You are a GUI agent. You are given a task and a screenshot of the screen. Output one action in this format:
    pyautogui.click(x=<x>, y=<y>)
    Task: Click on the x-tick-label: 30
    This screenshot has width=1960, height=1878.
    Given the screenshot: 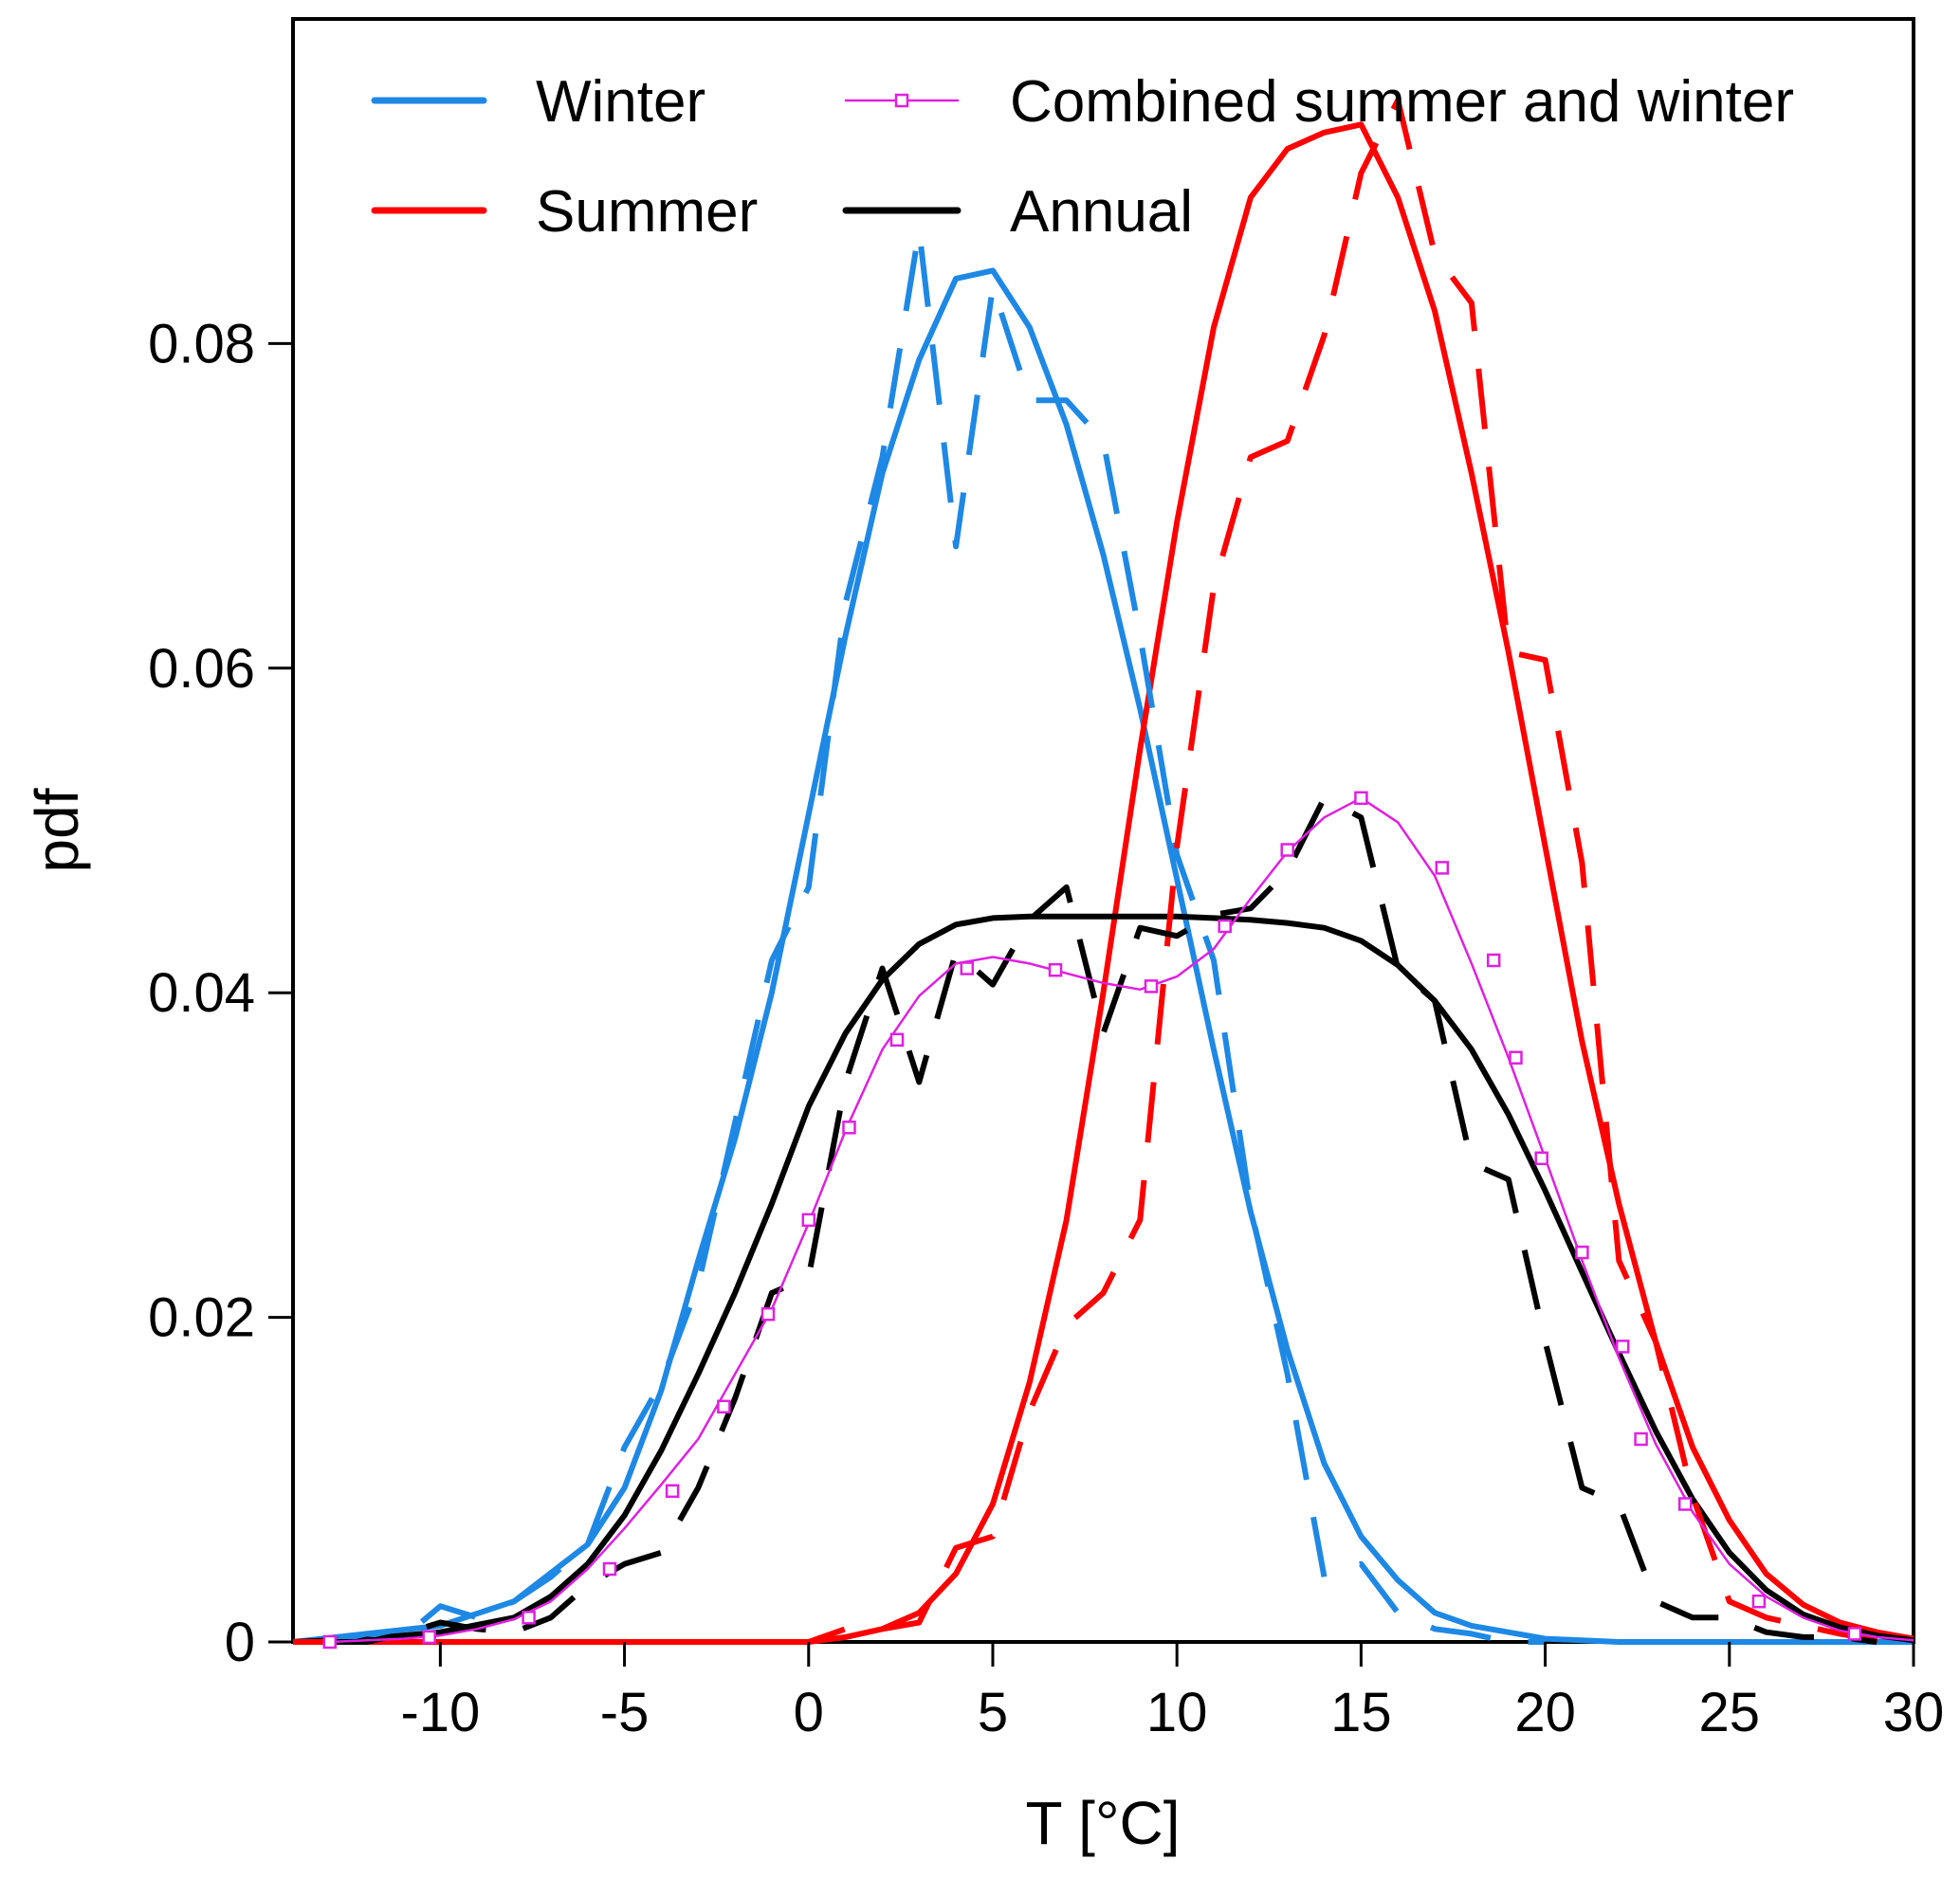 What is the action you would take?
    pyautogui.click(x=1914, y=1712)
    